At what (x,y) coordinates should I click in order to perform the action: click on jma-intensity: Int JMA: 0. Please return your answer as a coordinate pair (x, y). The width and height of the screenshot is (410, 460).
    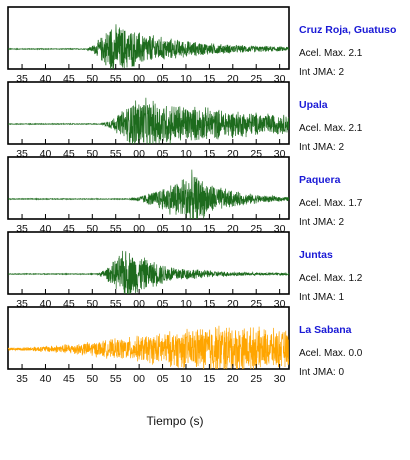
    Looking at the image, I should click on (353, 372).